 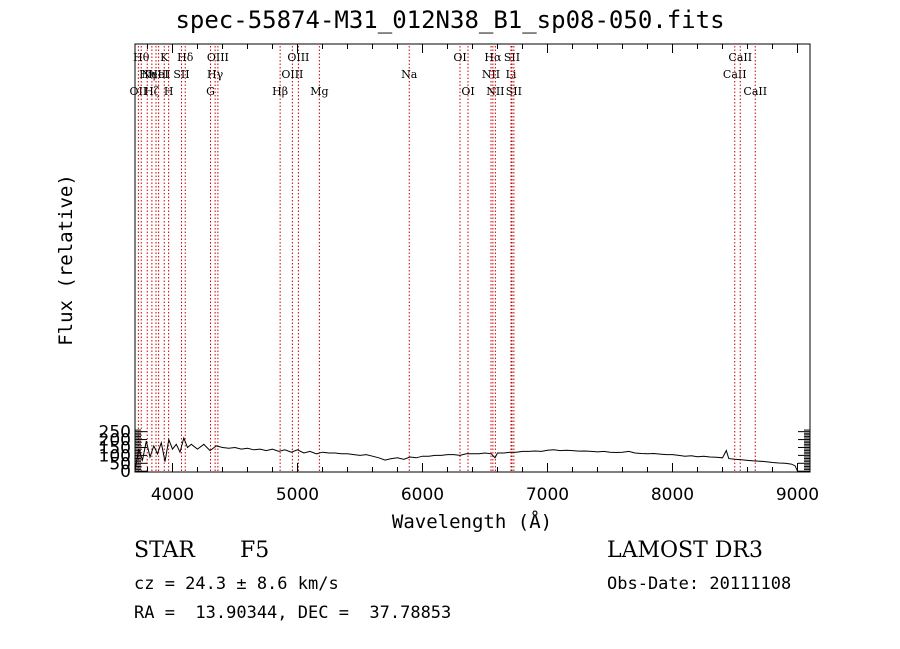 I want to click on y-tick-label: 200, so click(x=115, y=441).